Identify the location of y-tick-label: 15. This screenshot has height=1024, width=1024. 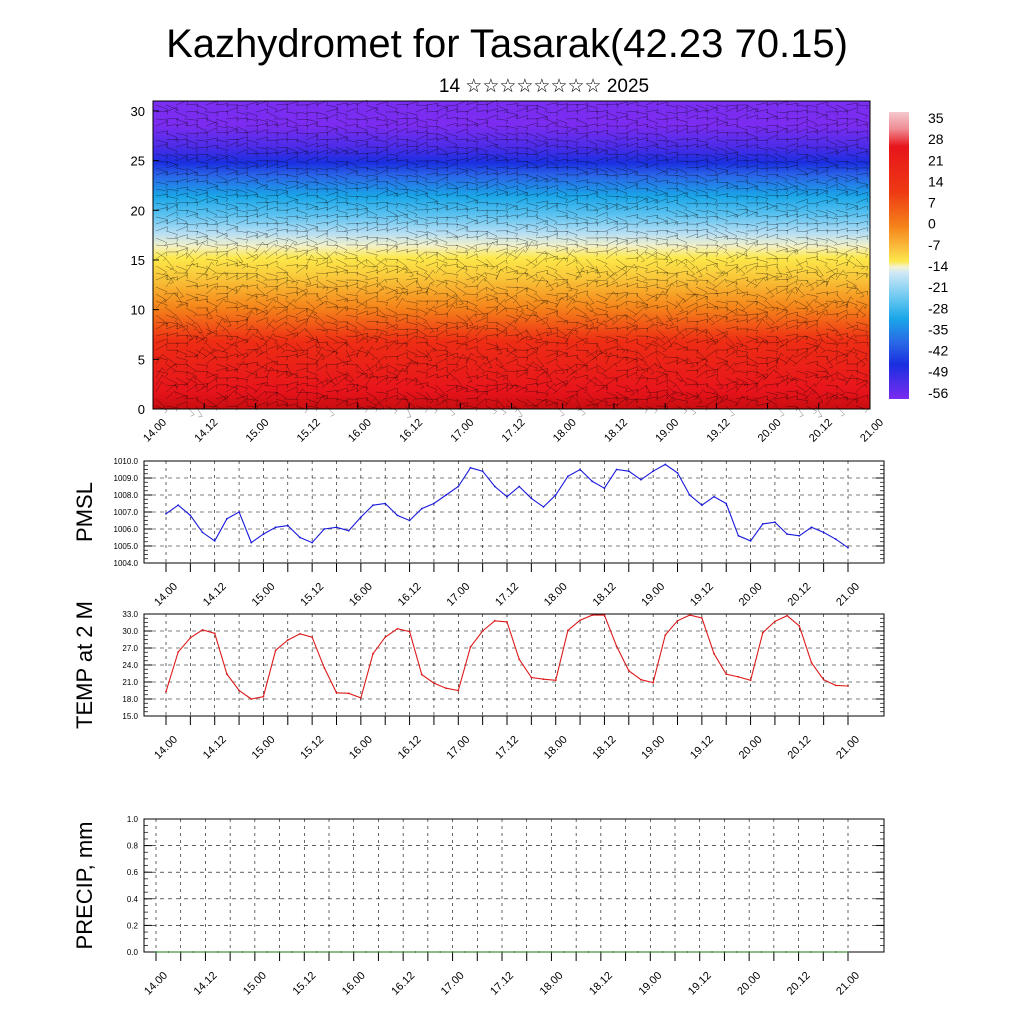
(138, 260).